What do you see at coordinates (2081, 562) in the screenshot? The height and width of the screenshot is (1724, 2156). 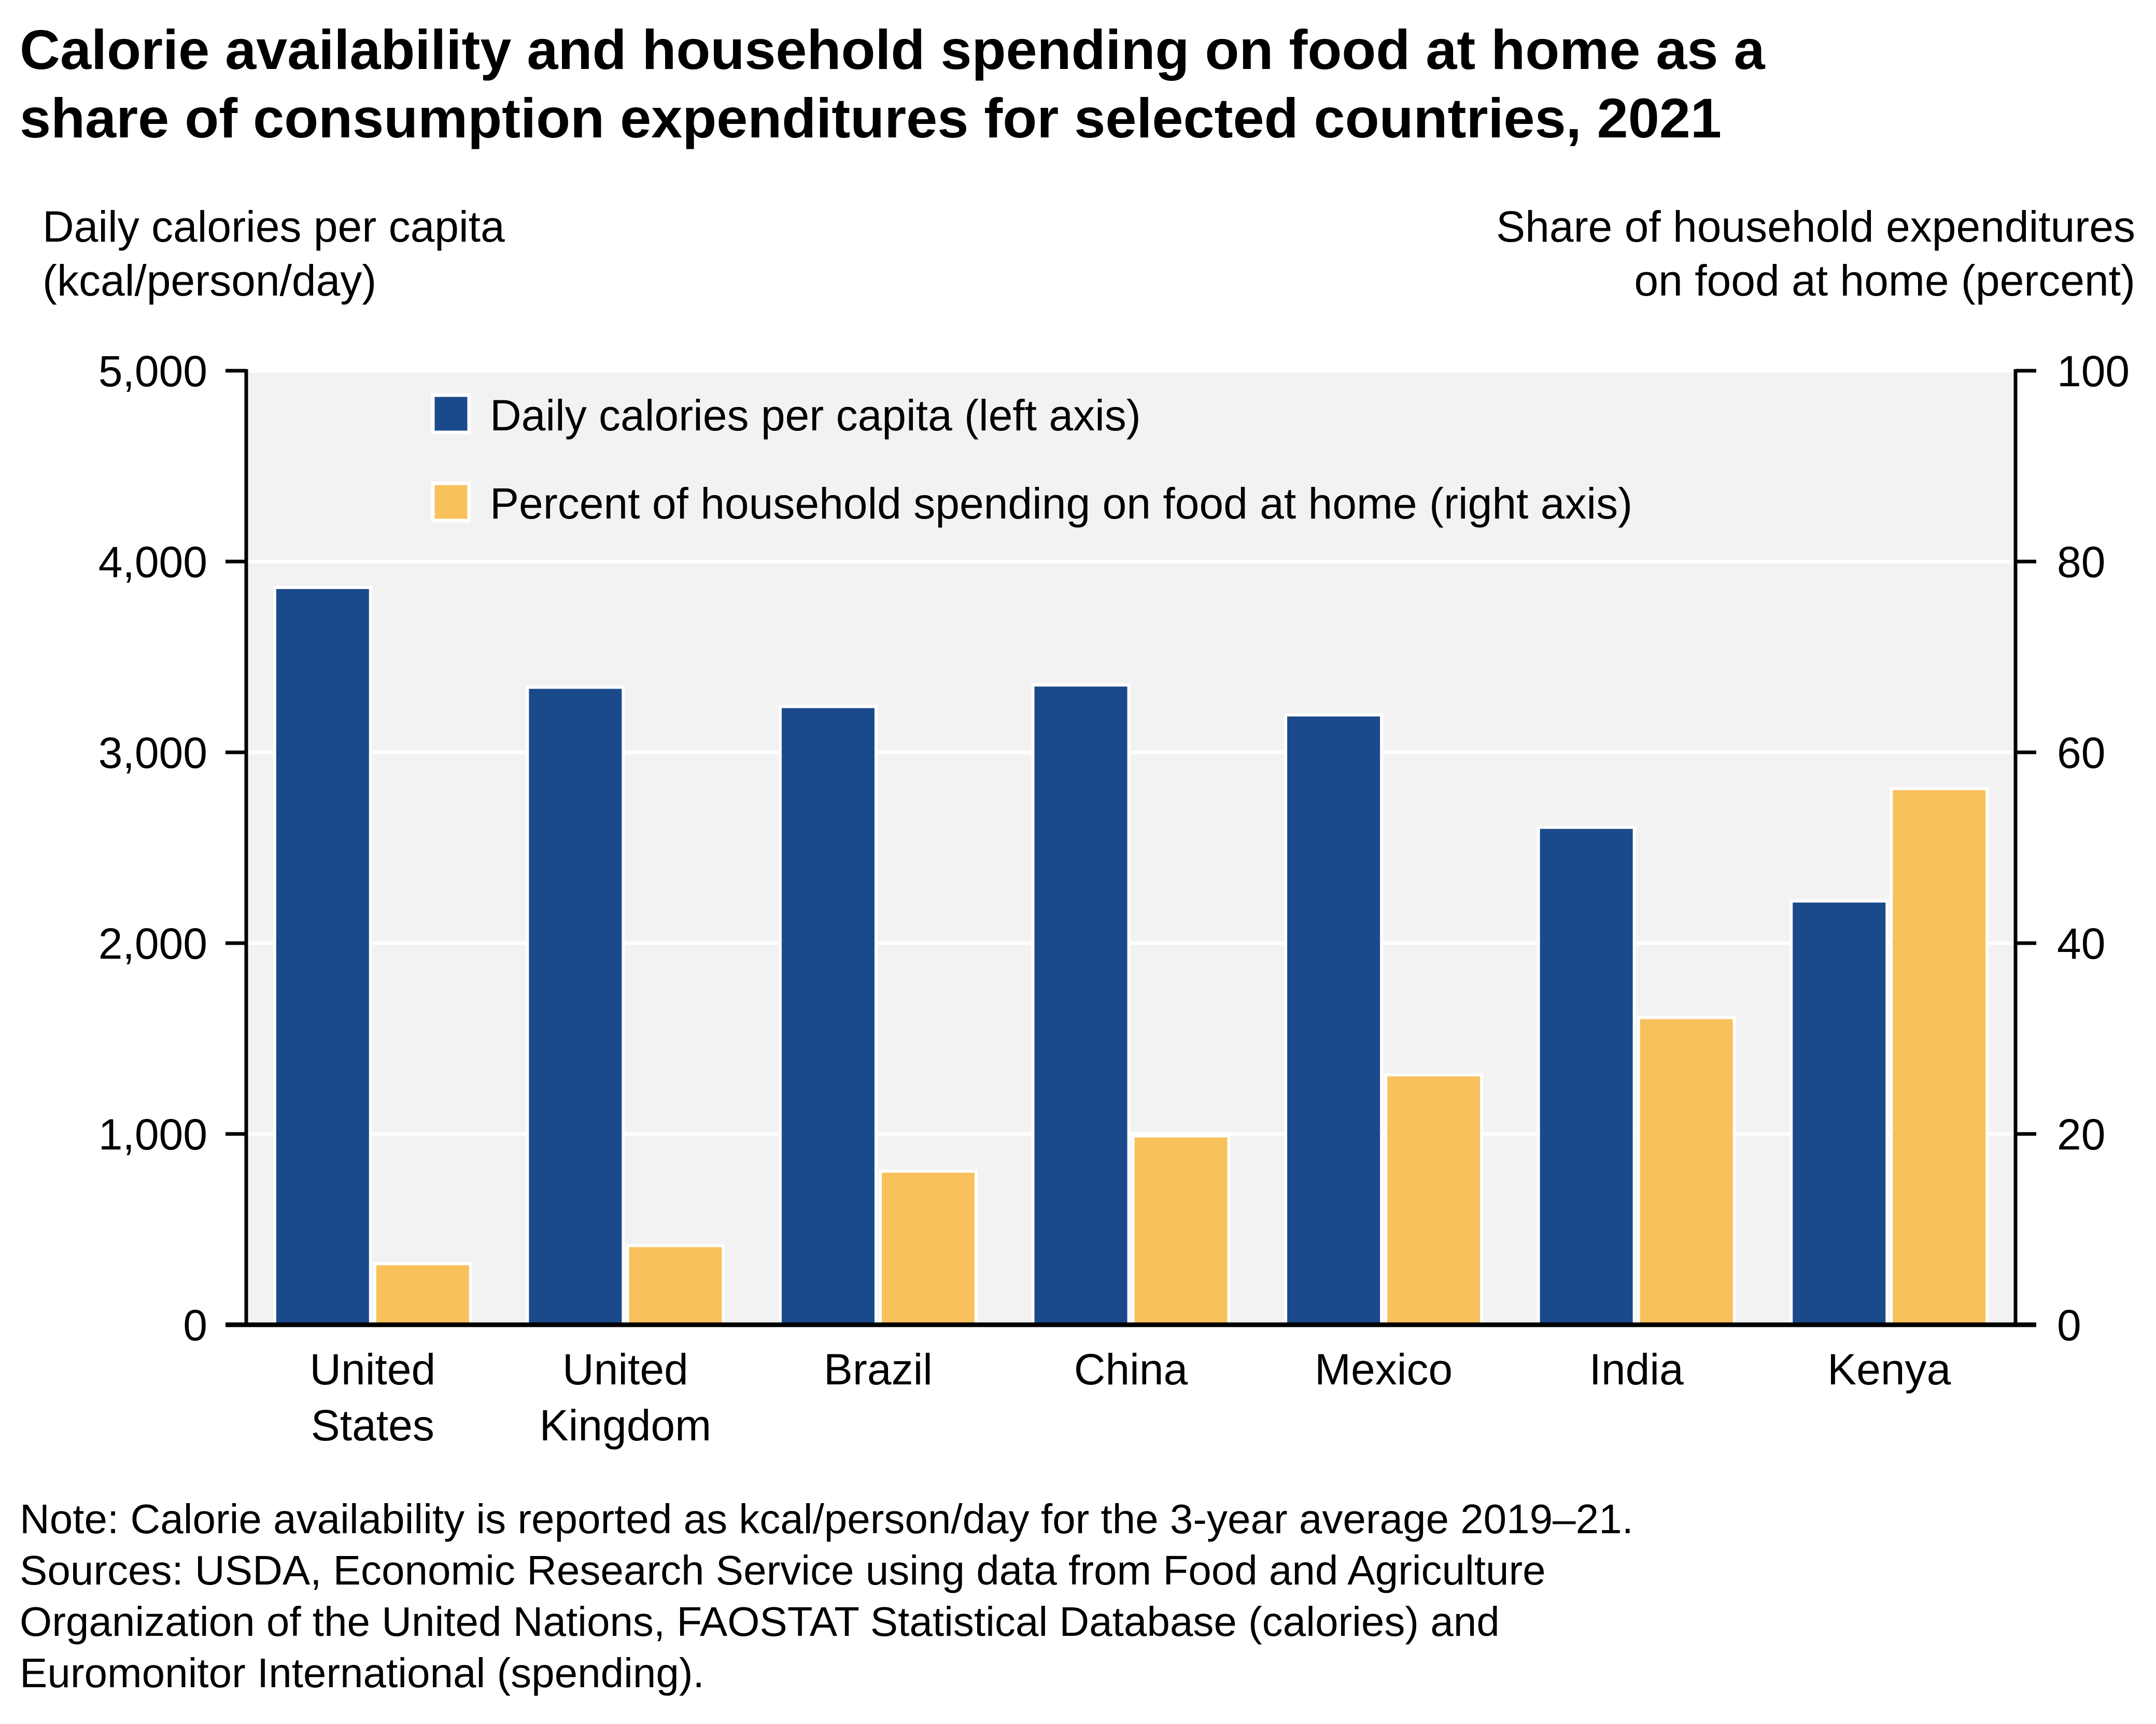 I see `y-tick-label-right: 80` at bounding box center [2081, 562].